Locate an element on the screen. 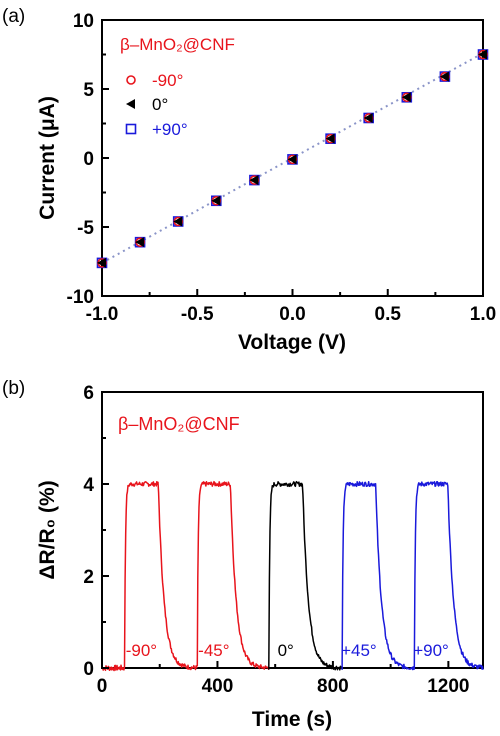 The width and height of the screenshot is (500, 736). panel-b-pulse-label: +45° is located at coordinates (359, 650).